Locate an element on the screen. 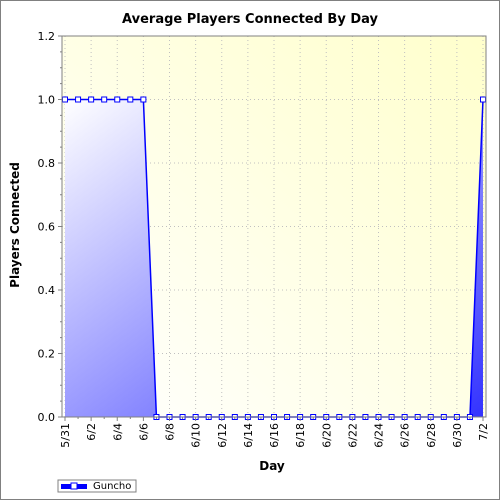 The height and width of the screenshot is (500, 500). legend: Guncho is located at coordinates (97, 486).